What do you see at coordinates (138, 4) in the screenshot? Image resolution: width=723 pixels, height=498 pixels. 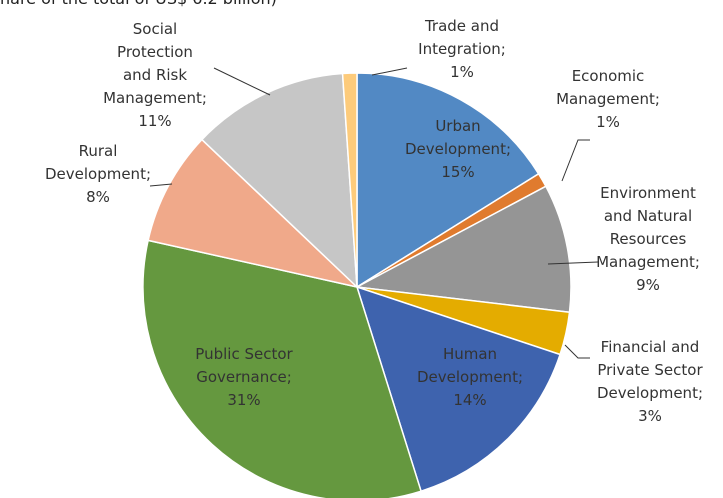 I see `chart-subtitle: hare of the total of US$ 6.2 billion)` at bounding box center [138, 4].